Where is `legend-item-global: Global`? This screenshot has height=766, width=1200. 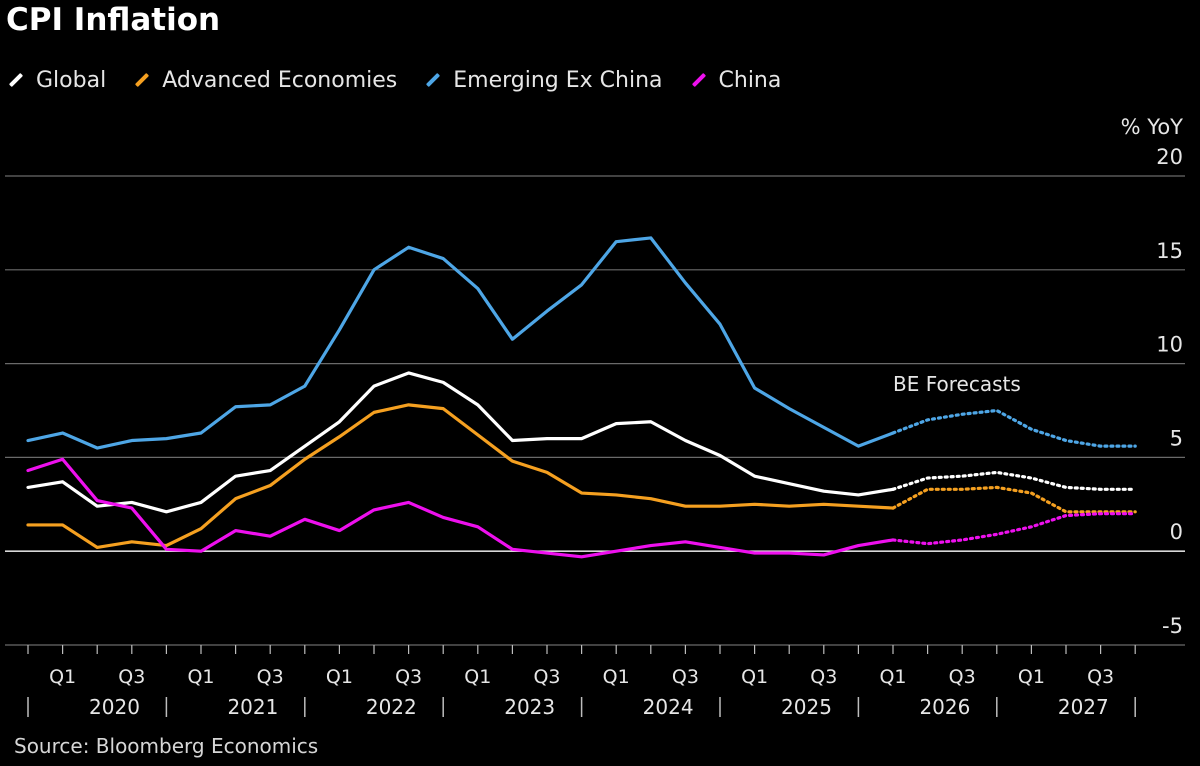
legend-item-global: Global is located at coordinates (57, 80).